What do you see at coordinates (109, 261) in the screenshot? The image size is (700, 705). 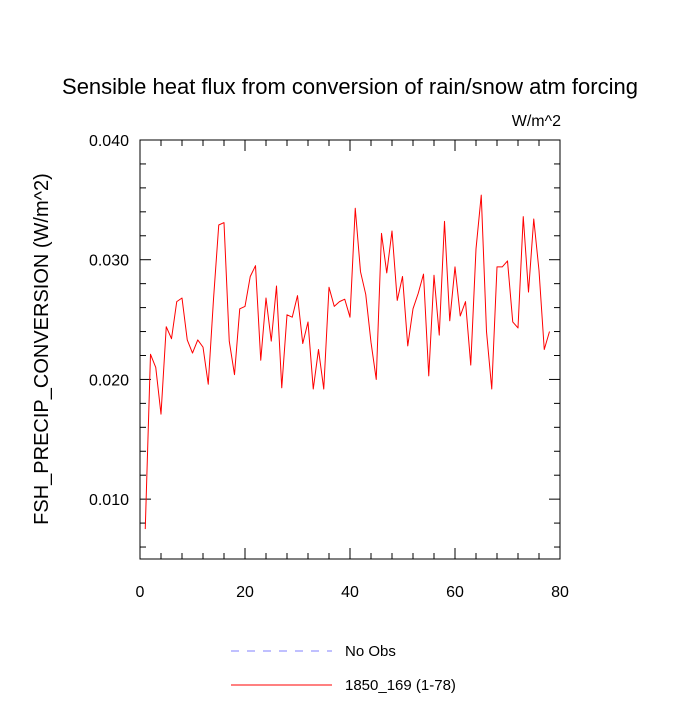 I see `y-tick-label: 0.030` at bounding box center [109, 261].